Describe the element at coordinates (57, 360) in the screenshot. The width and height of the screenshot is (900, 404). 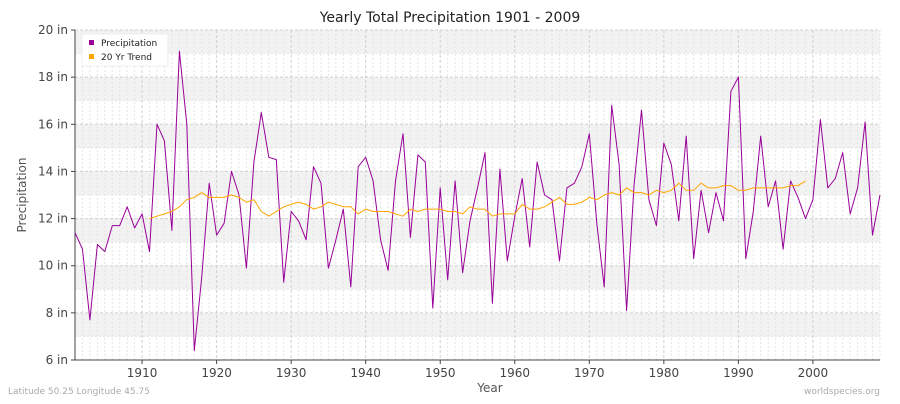
I see `y-tick-label: 6 in` at that location.